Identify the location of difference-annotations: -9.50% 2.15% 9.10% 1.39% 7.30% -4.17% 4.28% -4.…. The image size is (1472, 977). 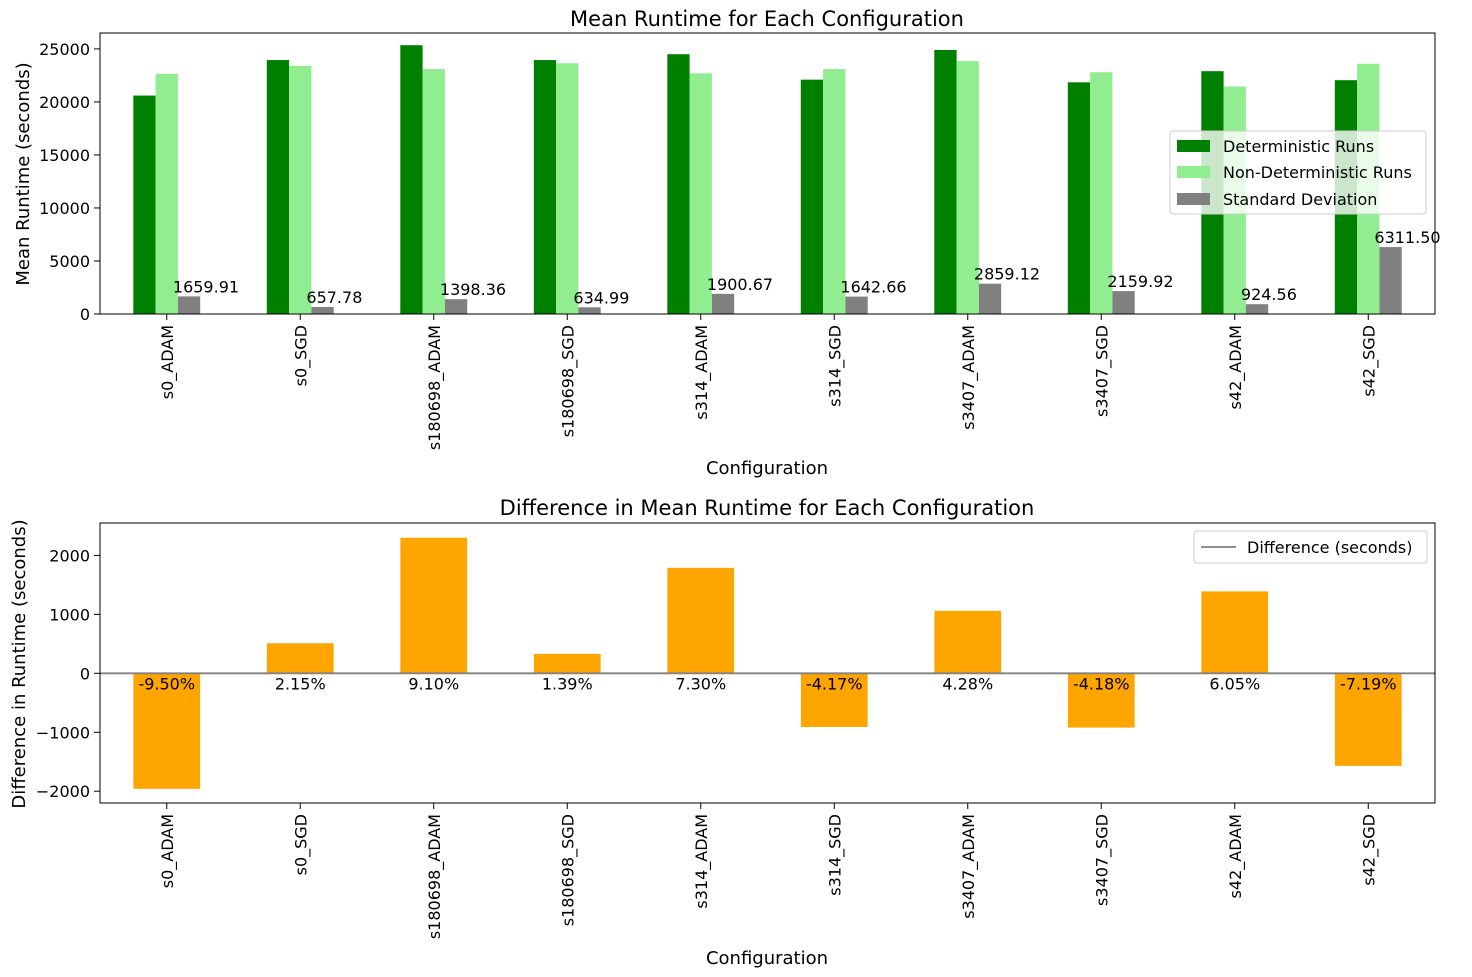
(767, 683).